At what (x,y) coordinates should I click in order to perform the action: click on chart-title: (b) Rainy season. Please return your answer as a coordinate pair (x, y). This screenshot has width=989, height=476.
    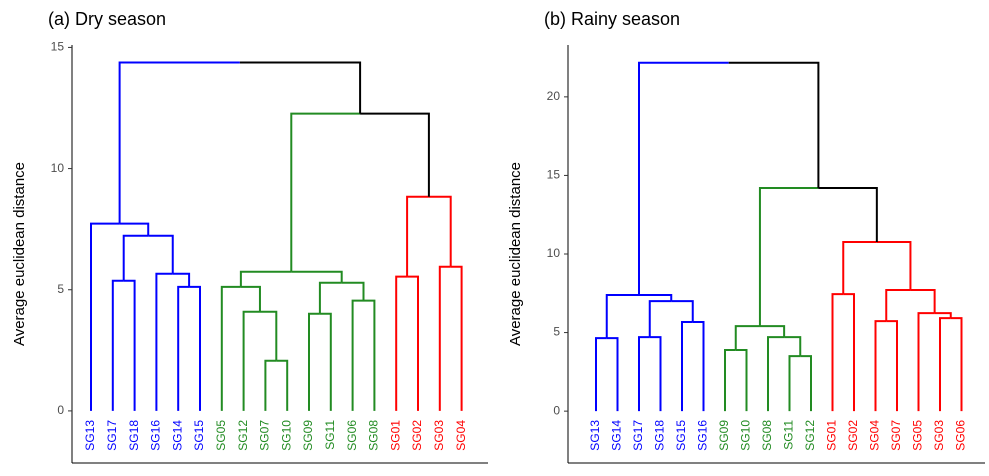
    Looking at the image, I should click on (612, 19).